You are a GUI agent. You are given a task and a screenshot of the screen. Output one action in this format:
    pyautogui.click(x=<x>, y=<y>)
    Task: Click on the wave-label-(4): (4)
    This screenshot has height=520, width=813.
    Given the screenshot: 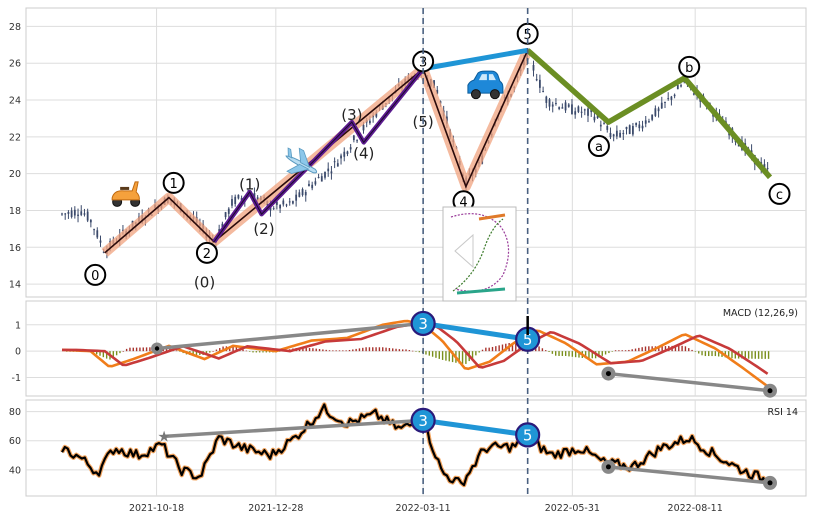 What is the action you would take?
    pyautogui.click(x=363, y=153)
    